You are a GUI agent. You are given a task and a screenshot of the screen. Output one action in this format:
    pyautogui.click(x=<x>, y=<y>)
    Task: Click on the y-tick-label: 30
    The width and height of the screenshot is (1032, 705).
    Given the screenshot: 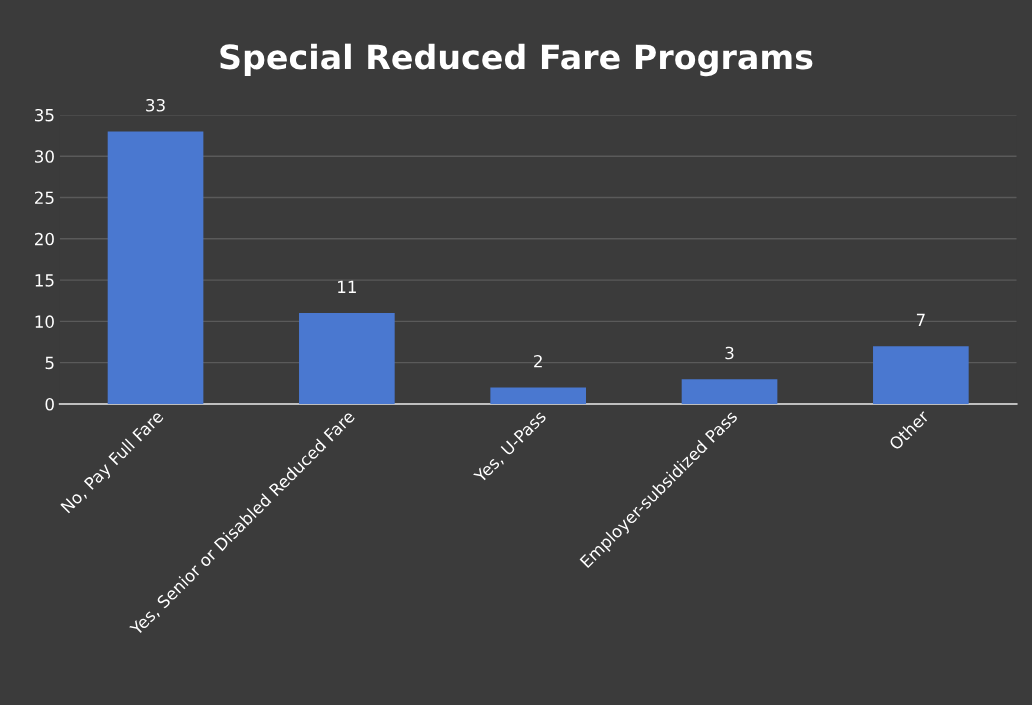 What is the action you would take?
    pyautogui.click(x=44, y=156)
    